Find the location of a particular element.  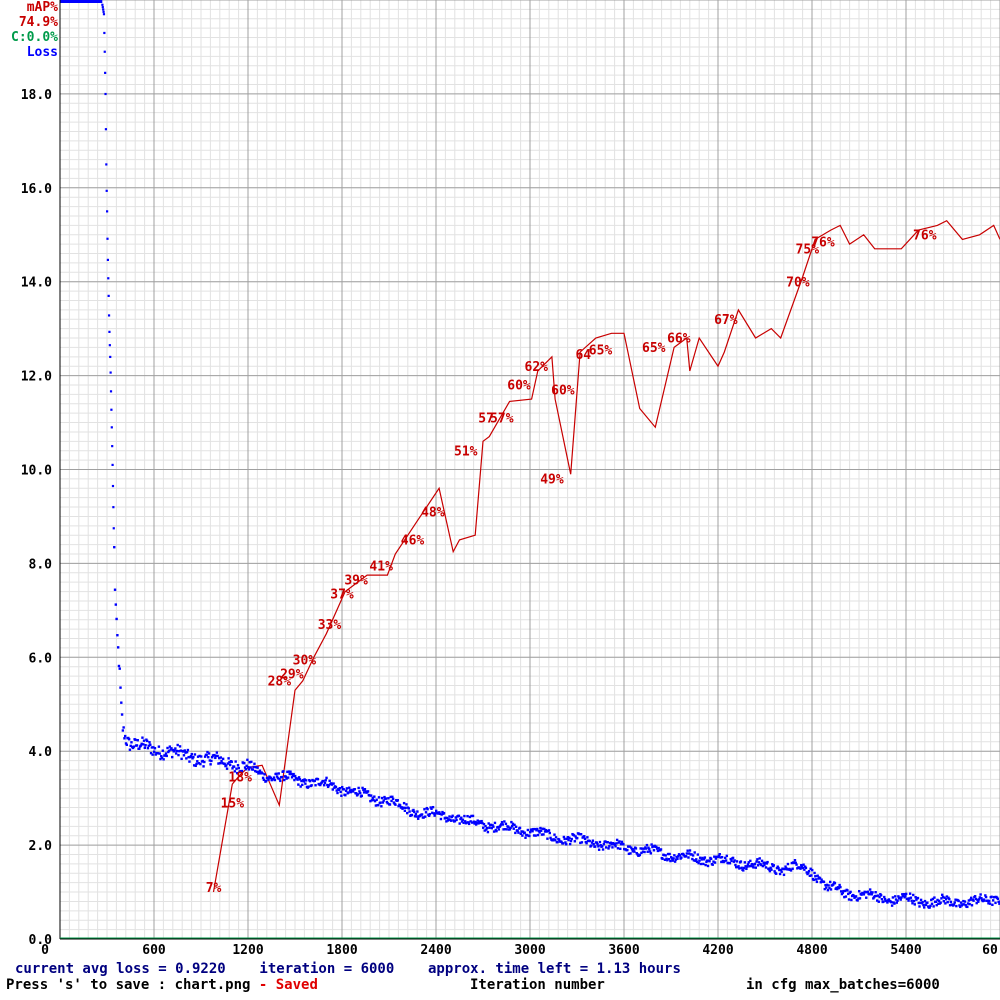

map-point-label: 29% is located at coordinates (292, 674).